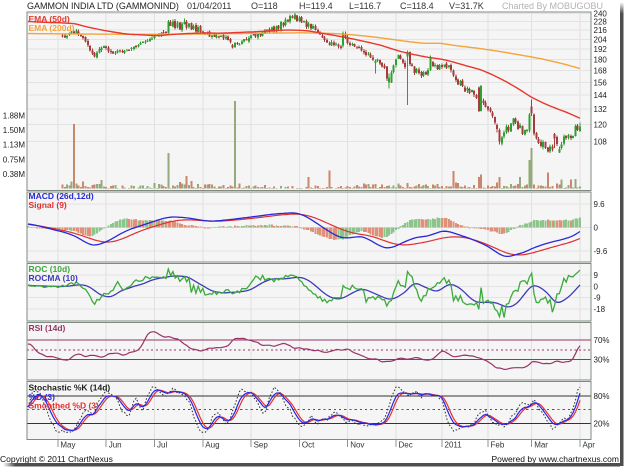  I want to click on svg-text: 192, so click(601, 49).